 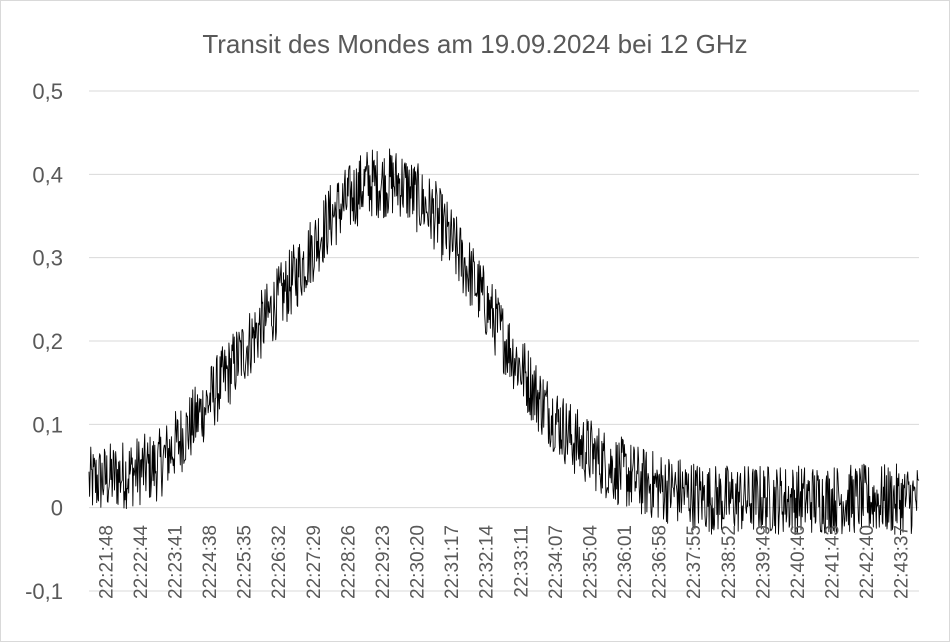 I want to click on x-tick-label: 22:41:43, so click(x=833, y=562).